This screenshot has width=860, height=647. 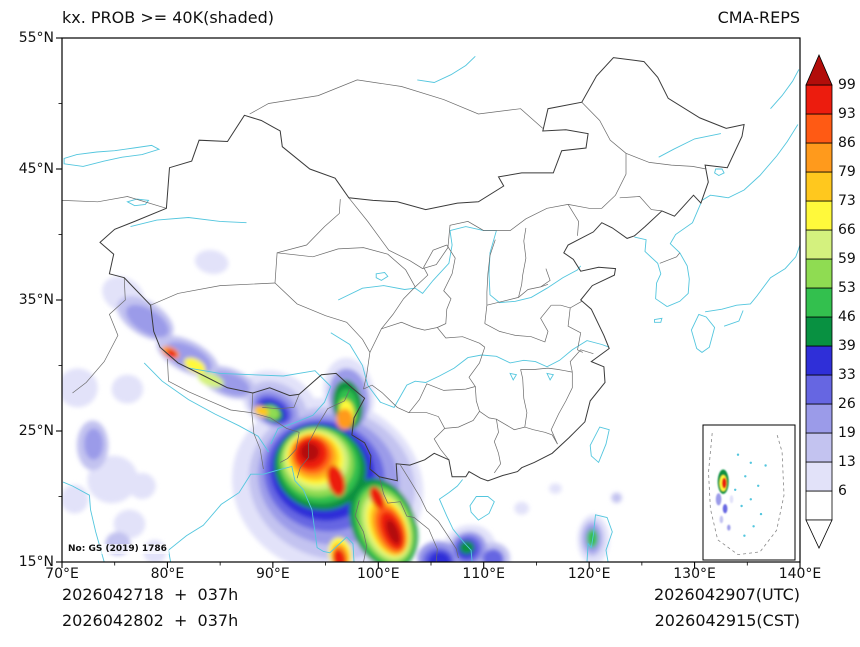 What do you see at coordinates (847, 462) in the screenshot?
I see `colorbar-label: 13` at bounding box center [847, 462].